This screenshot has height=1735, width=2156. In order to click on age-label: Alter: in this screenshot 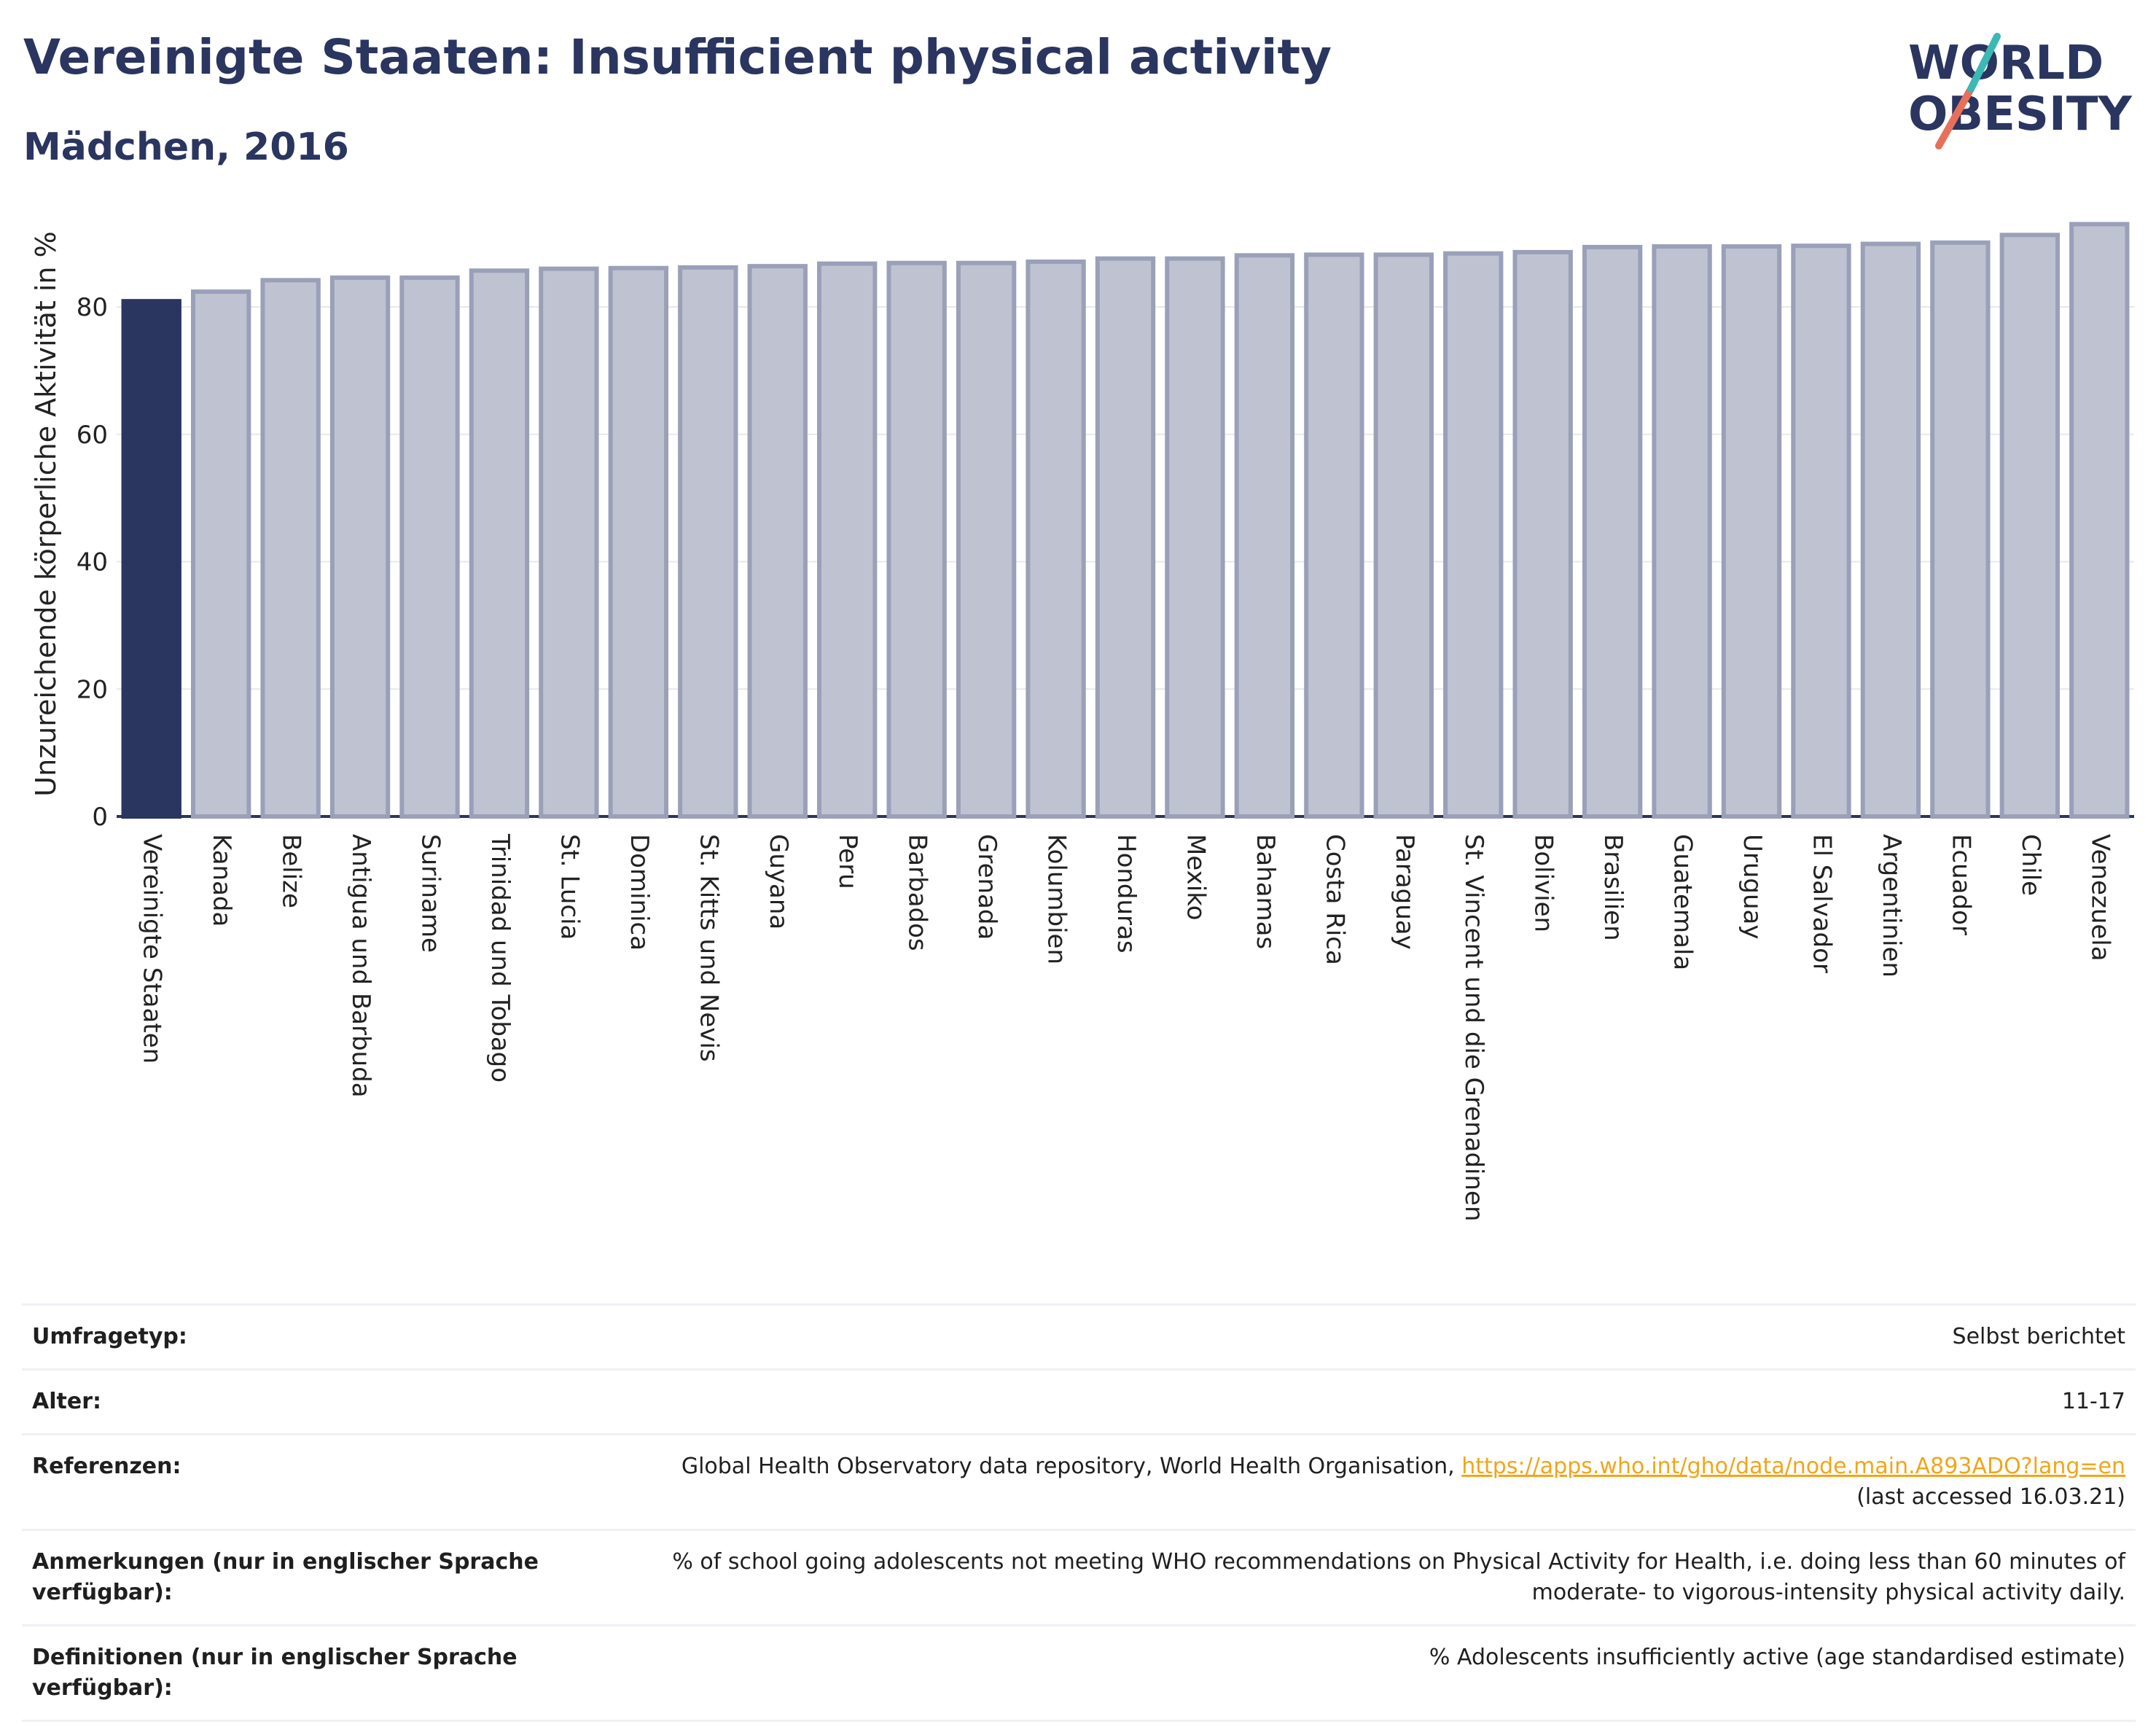, I will do `click(66, 1401)`.